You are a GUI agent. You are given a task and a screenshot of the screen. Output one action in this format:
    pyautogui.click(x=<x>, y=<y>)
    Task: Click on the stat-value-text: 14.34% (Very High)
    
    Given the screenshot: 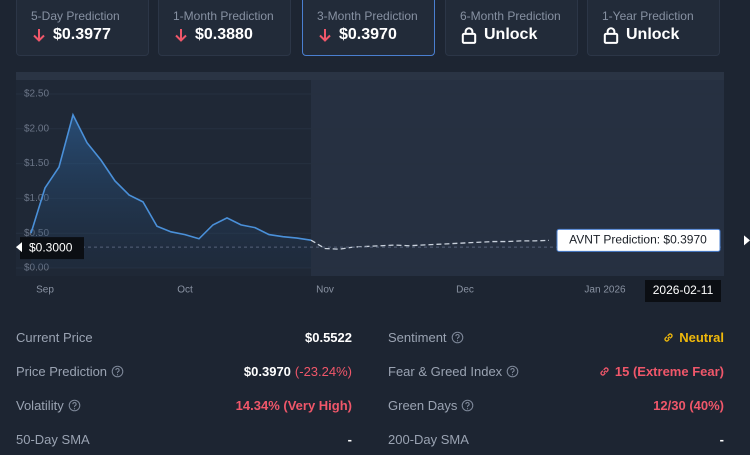 What is the action you would take?
    pyautogui.click(x=293, y=405)
    